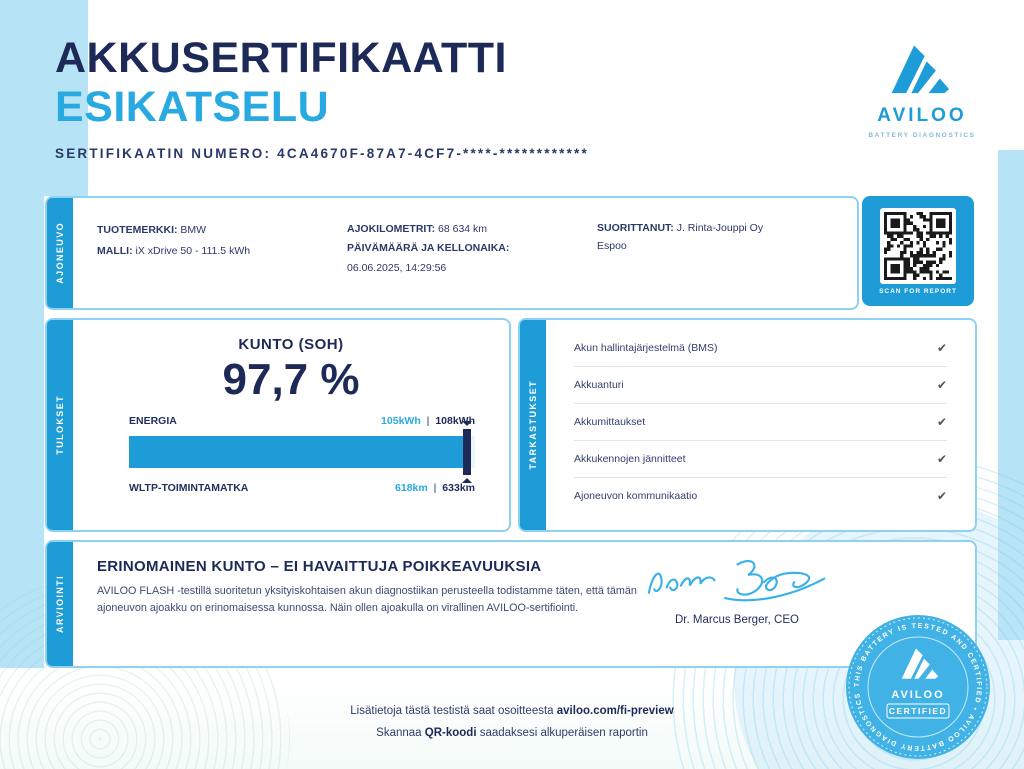 The height and width of the screenshot is (769, 1024). I want to click on soh-bar-fill, so click(298, 452).